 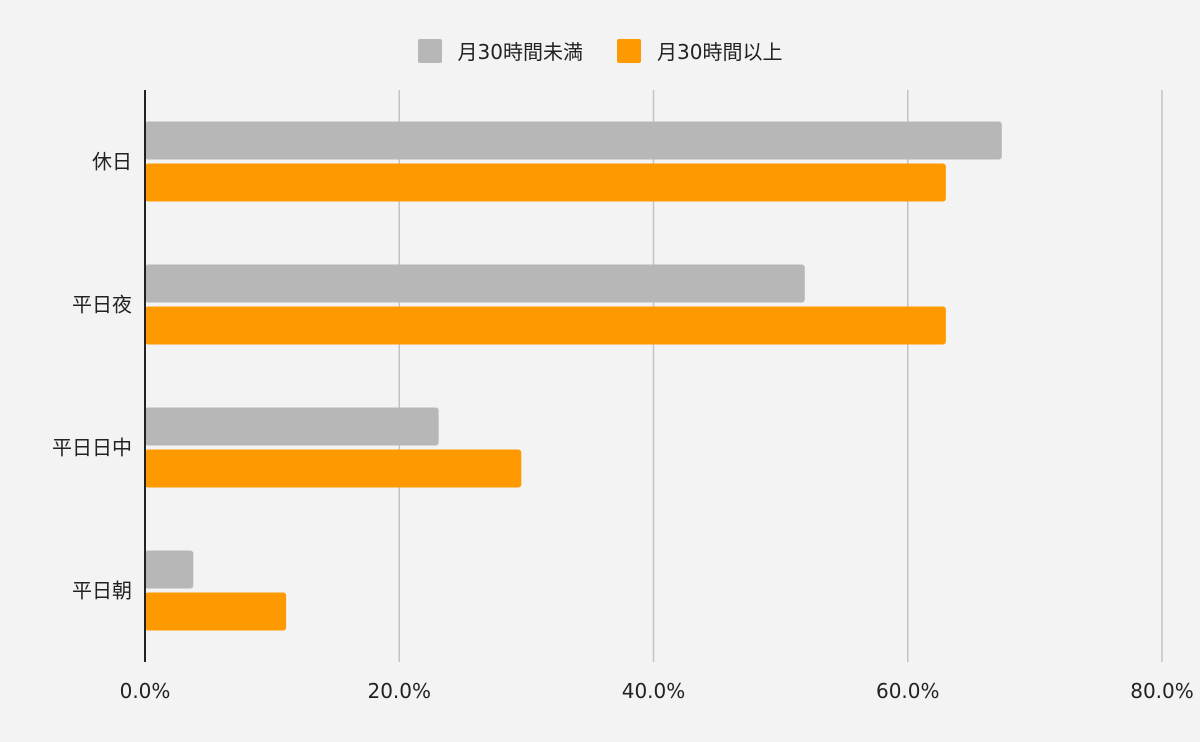 What do you see at coordinates (600, 50) in the screenshot?
I see `legend: 月30時間未満 月30時間以上` at bounding box center [600, 50].